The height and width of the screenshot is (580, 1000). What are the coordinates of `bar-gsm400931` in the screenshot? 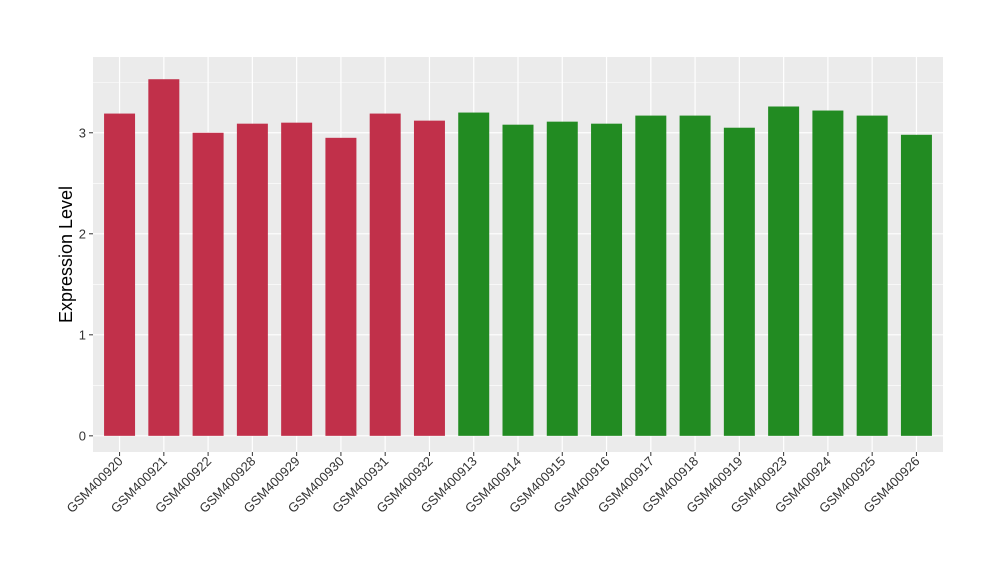 It's located at (385, 274).